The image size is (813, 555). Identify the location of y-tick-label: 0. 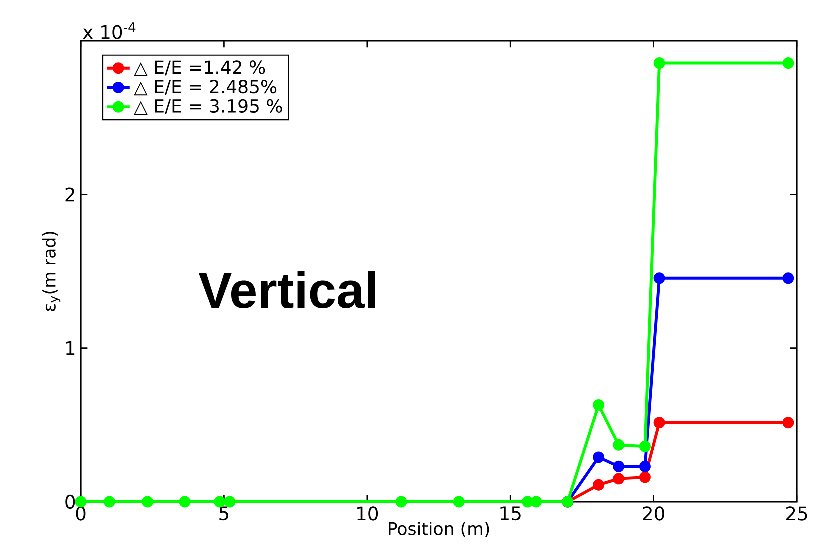
(71, 502).